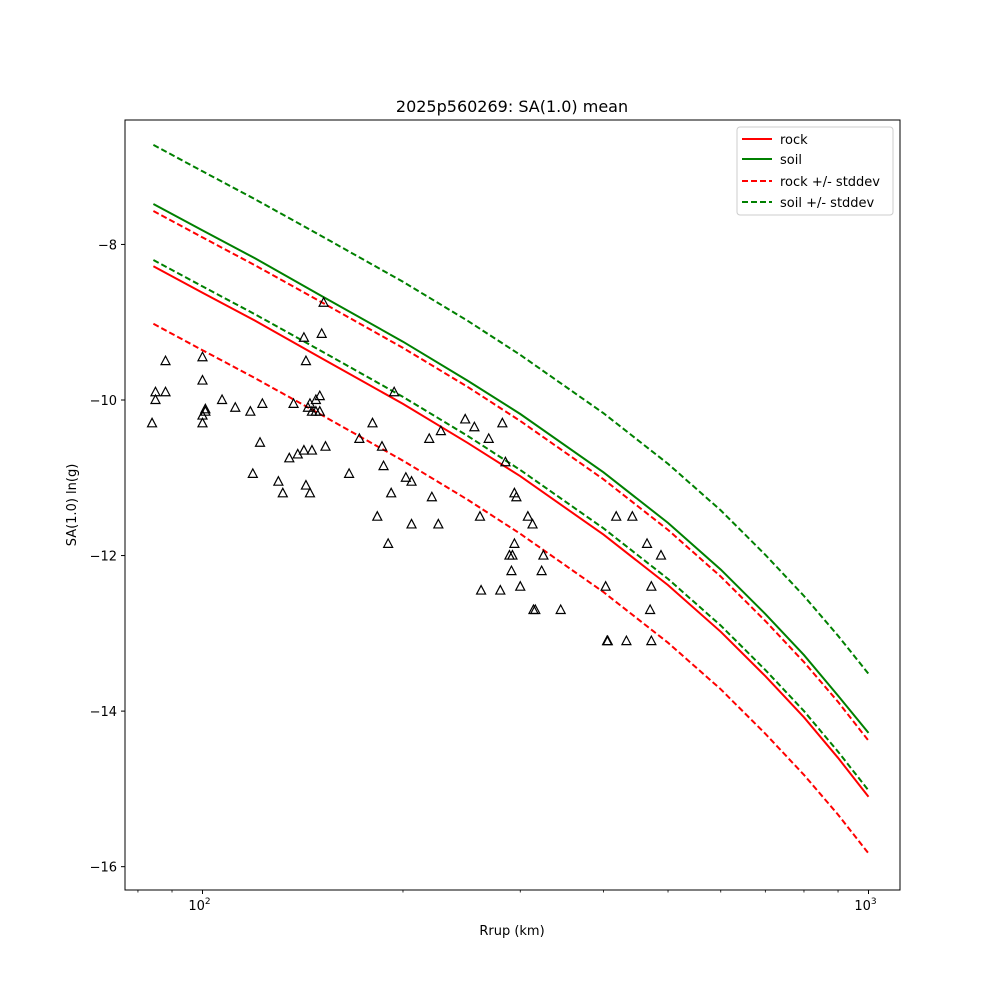 The width and height of the screenshot is (1000, 1000). What do you see at coordinates (794, 140) in the screenshot?
I see `legend-label-rock: rock` at bounding box center [794, 140].